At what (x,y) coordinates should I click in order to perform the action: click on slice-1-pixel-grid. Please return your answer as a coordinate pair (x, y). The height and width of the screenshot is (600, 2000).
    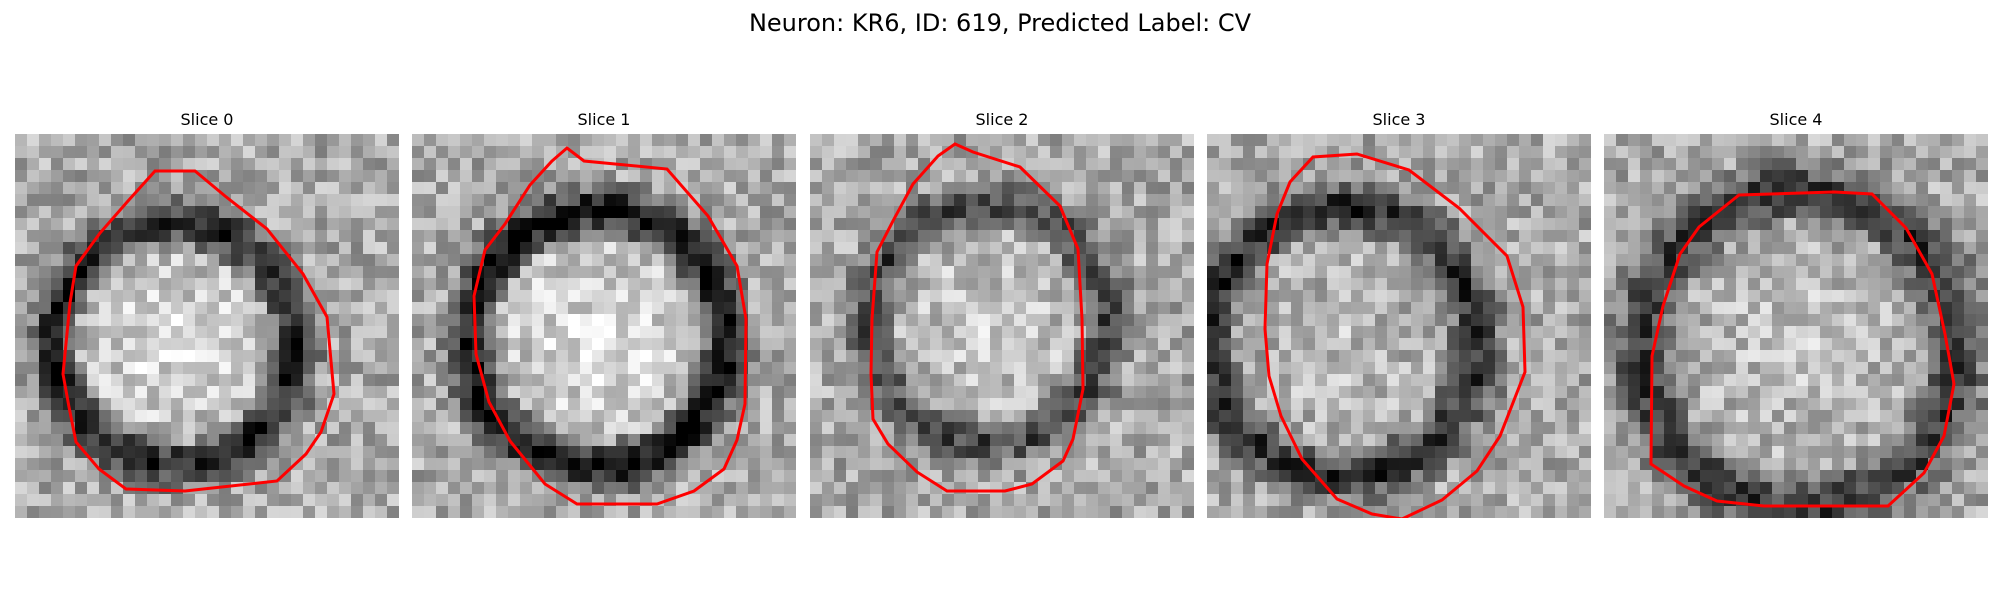
    Looking at the image, I should click on (604, 326).